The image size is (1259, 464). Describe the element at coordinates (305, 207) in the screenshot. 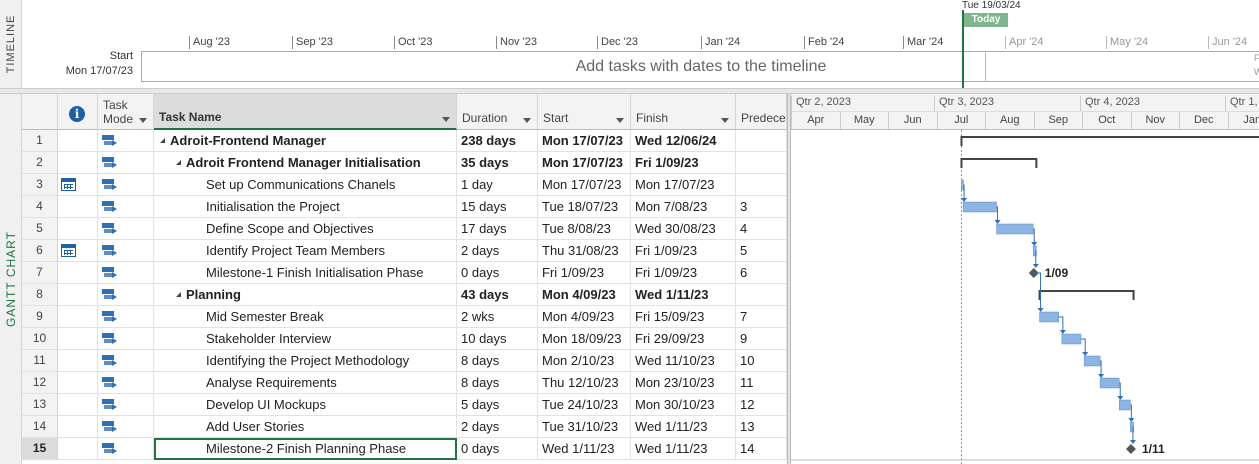

I see `task-name-cell: Initialisation the Project` at that location.